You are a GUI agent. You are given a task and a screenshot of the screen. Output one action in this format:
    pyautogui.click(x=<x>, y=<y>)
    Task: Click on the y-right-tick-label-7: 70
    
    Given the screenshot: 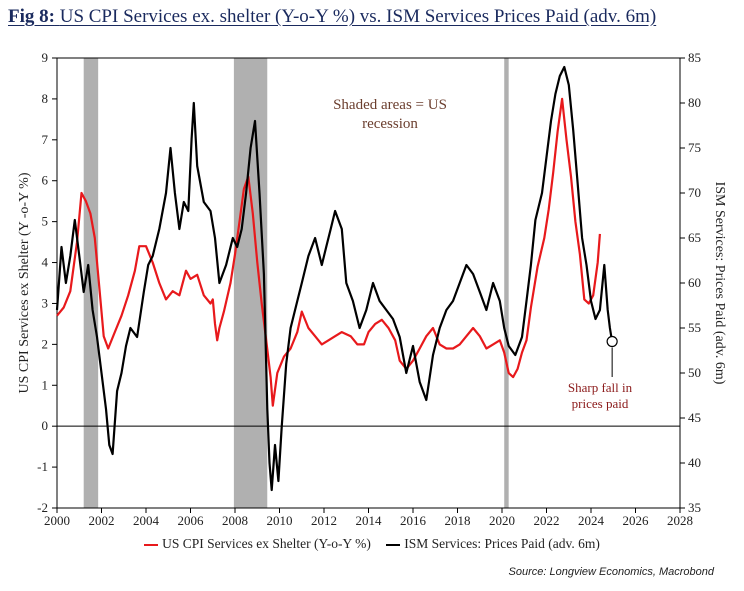 What is the action you would take?
    pyautogui.click(x=694, y=192)
    